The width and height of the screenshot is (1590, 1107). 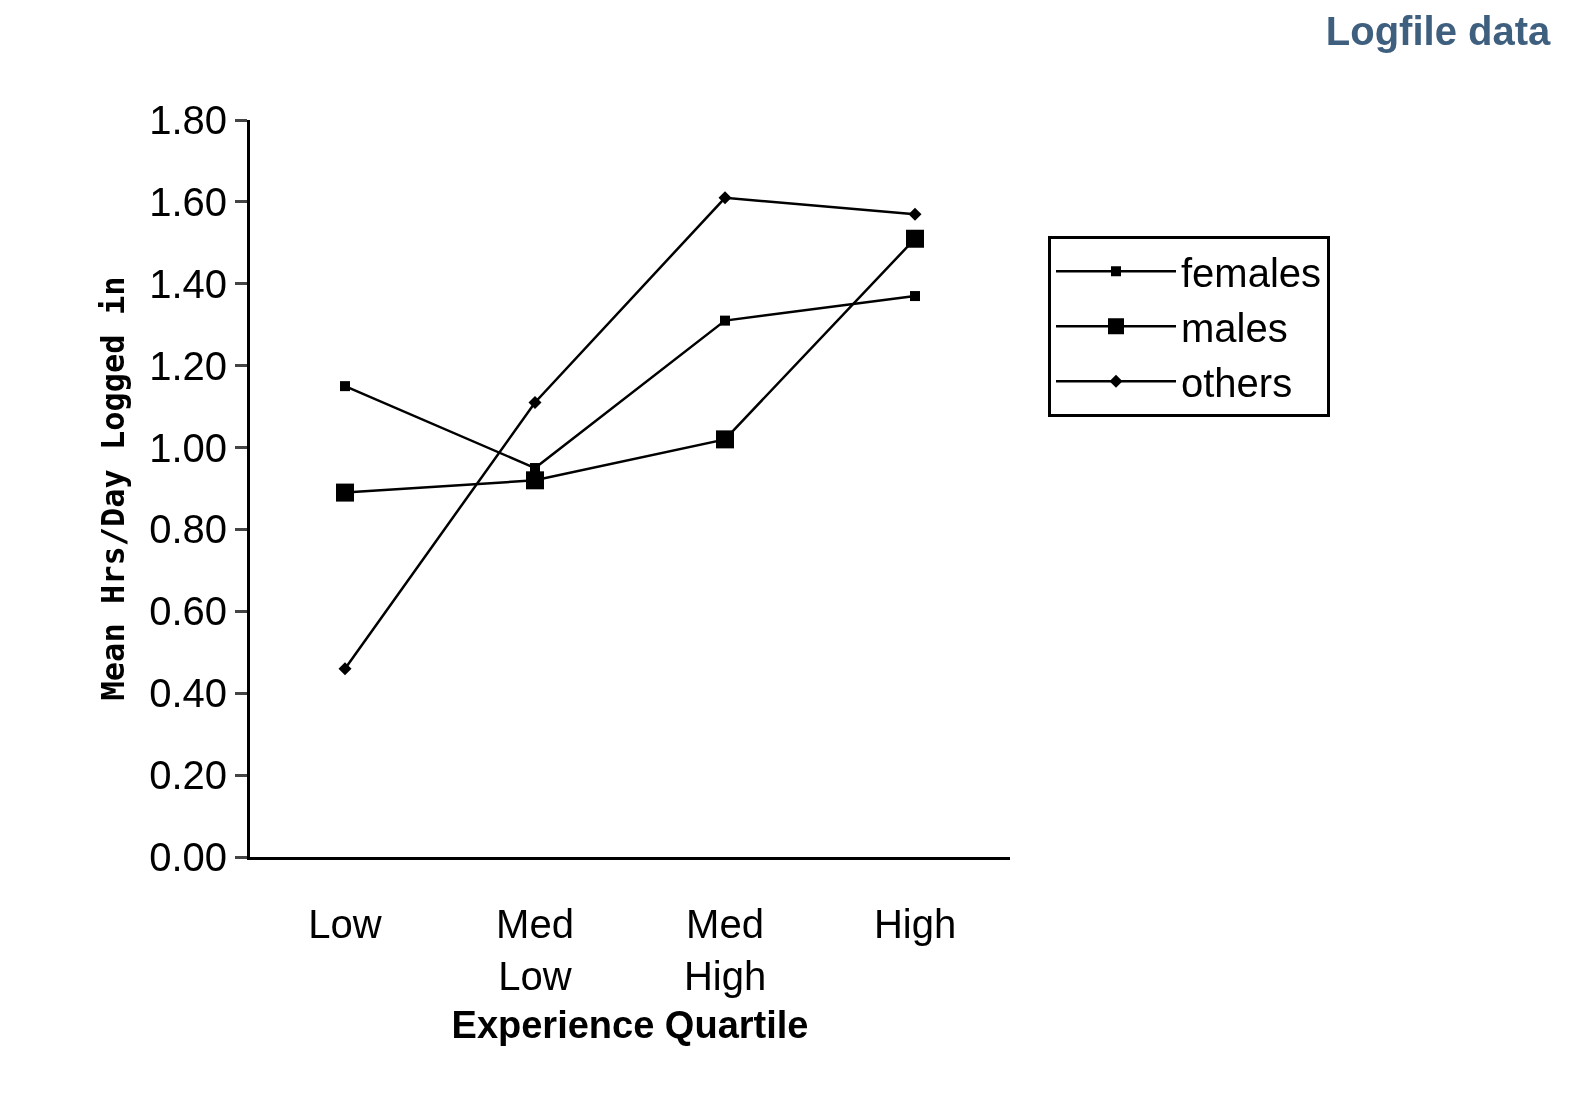 I want to click on y-tick-label: 1.00, so click(x=188, y=447).